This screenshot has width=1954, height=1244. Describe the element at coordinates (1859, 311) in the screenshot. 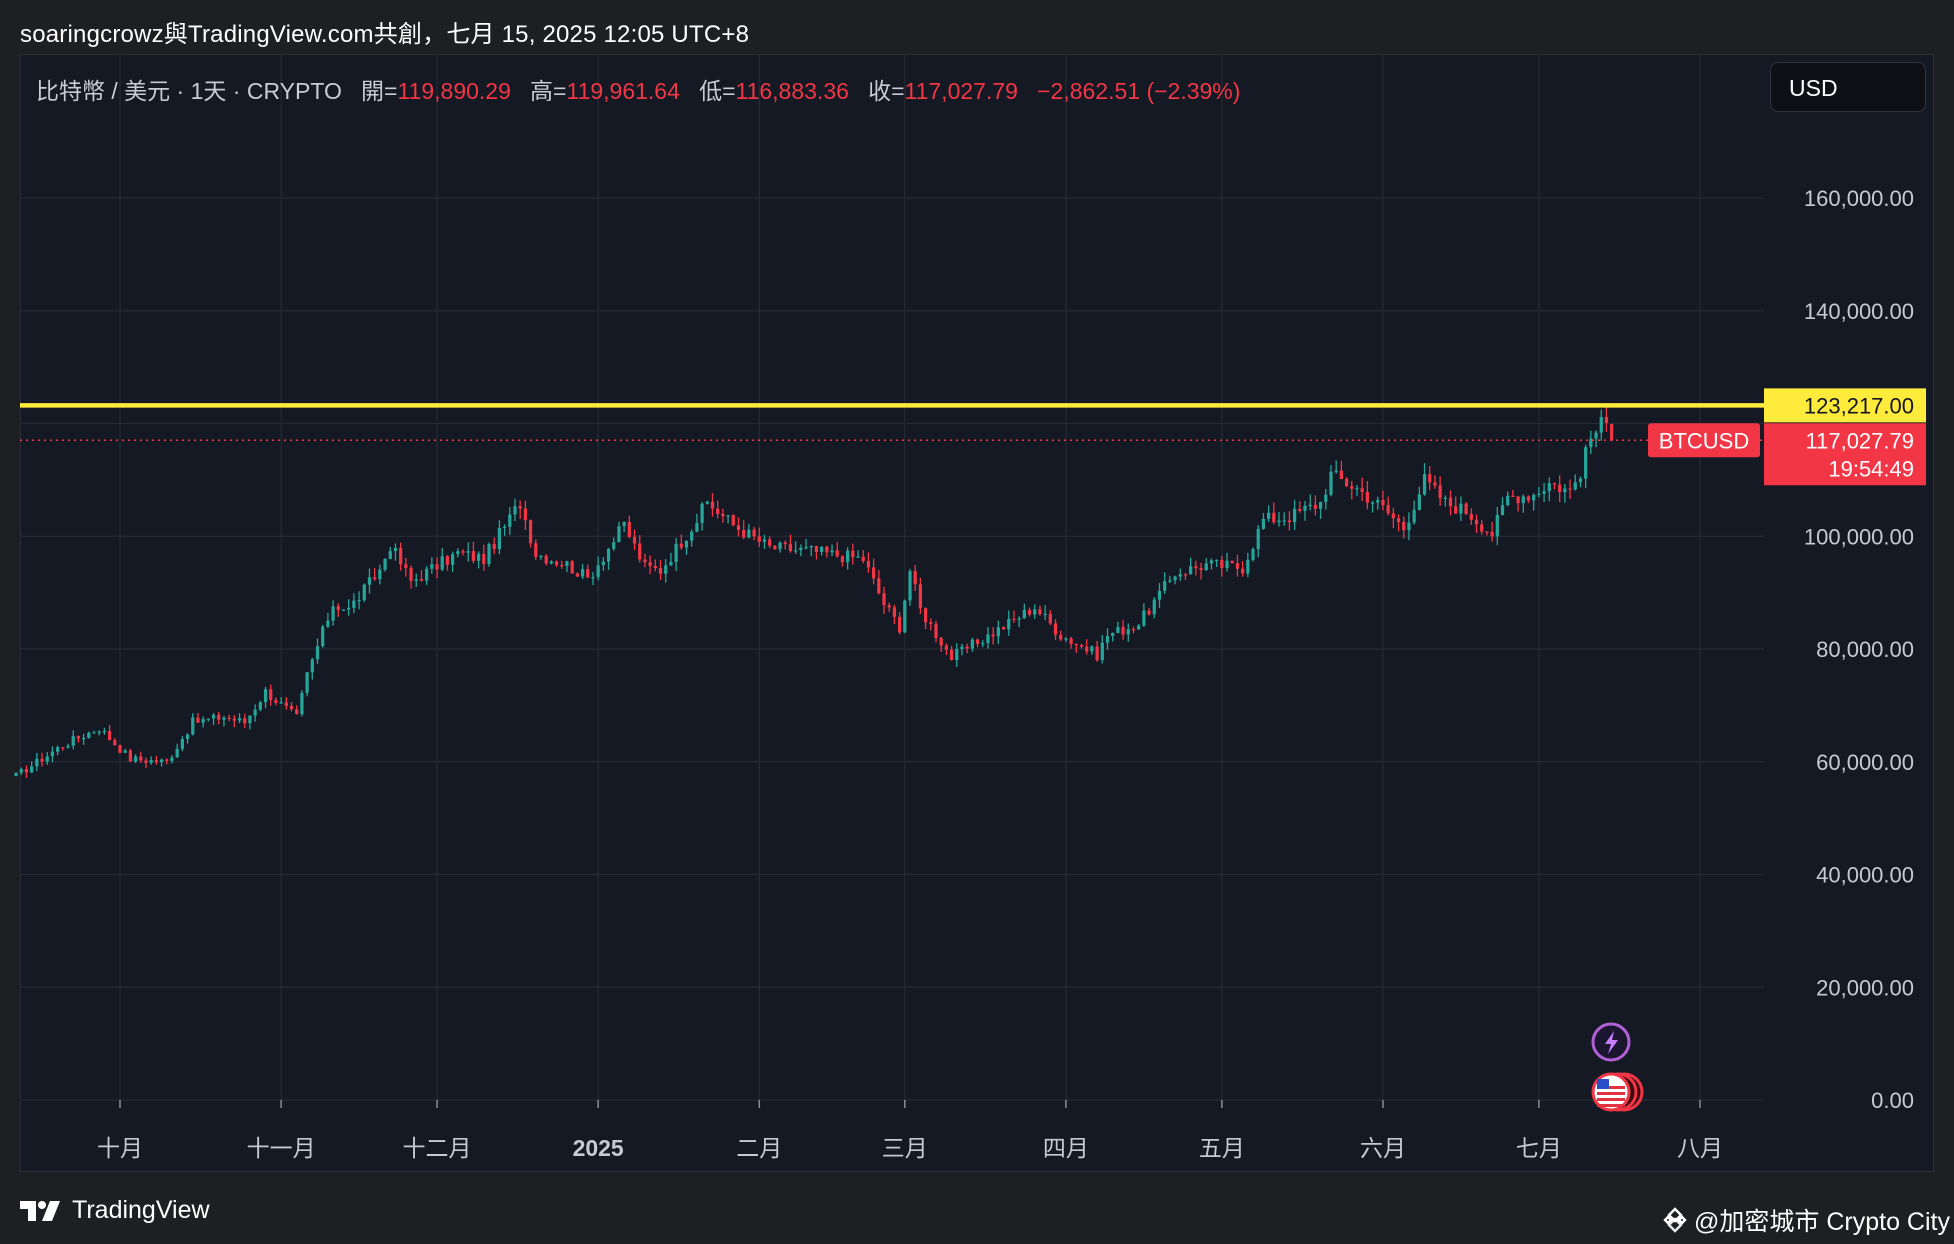

I see `y-tick-label: 140,000.00` at that location.